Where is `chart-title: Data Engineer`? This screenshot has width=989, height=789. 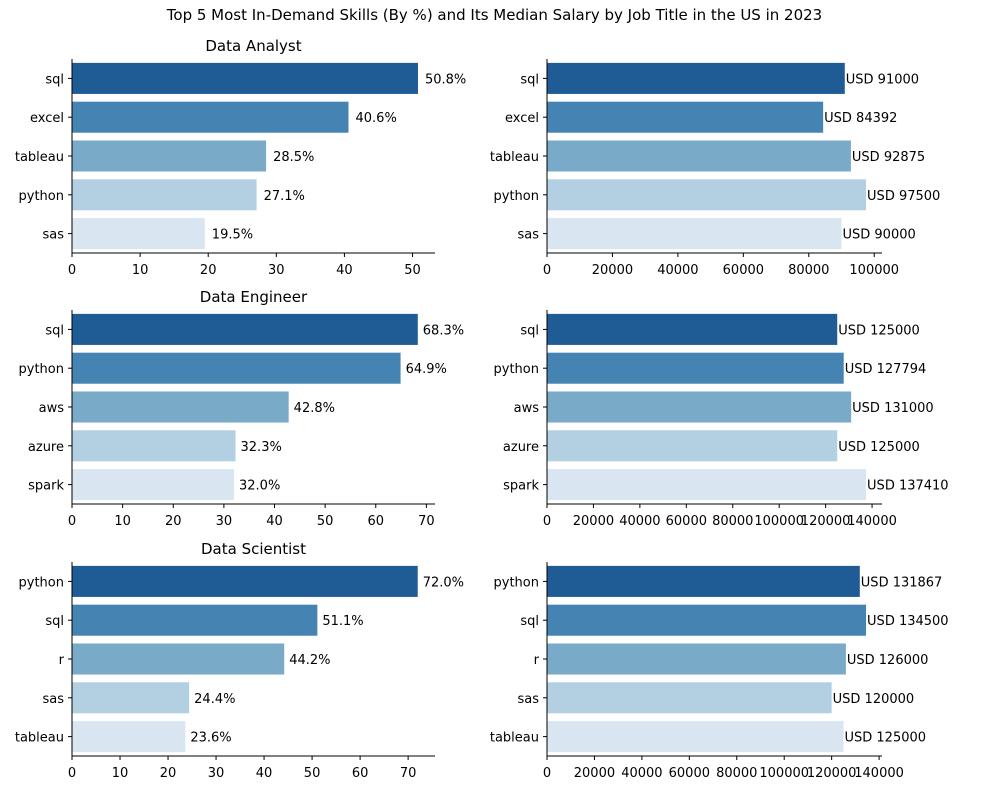 chart-title: Data Engineer is located at coordinates (254, 297).